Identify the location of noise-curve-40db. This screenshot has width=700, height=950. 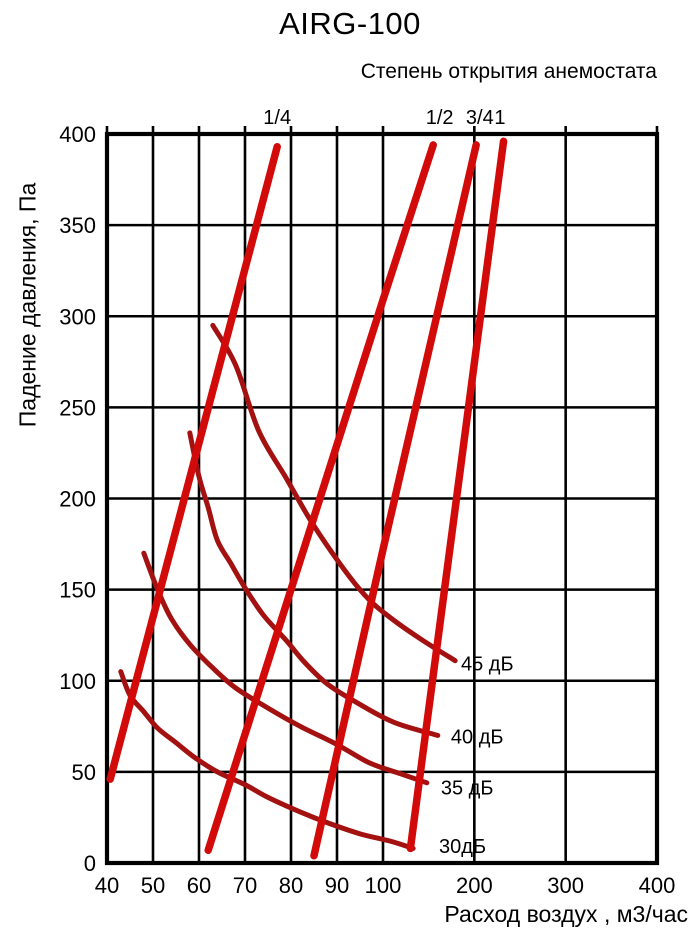
(314, 584).